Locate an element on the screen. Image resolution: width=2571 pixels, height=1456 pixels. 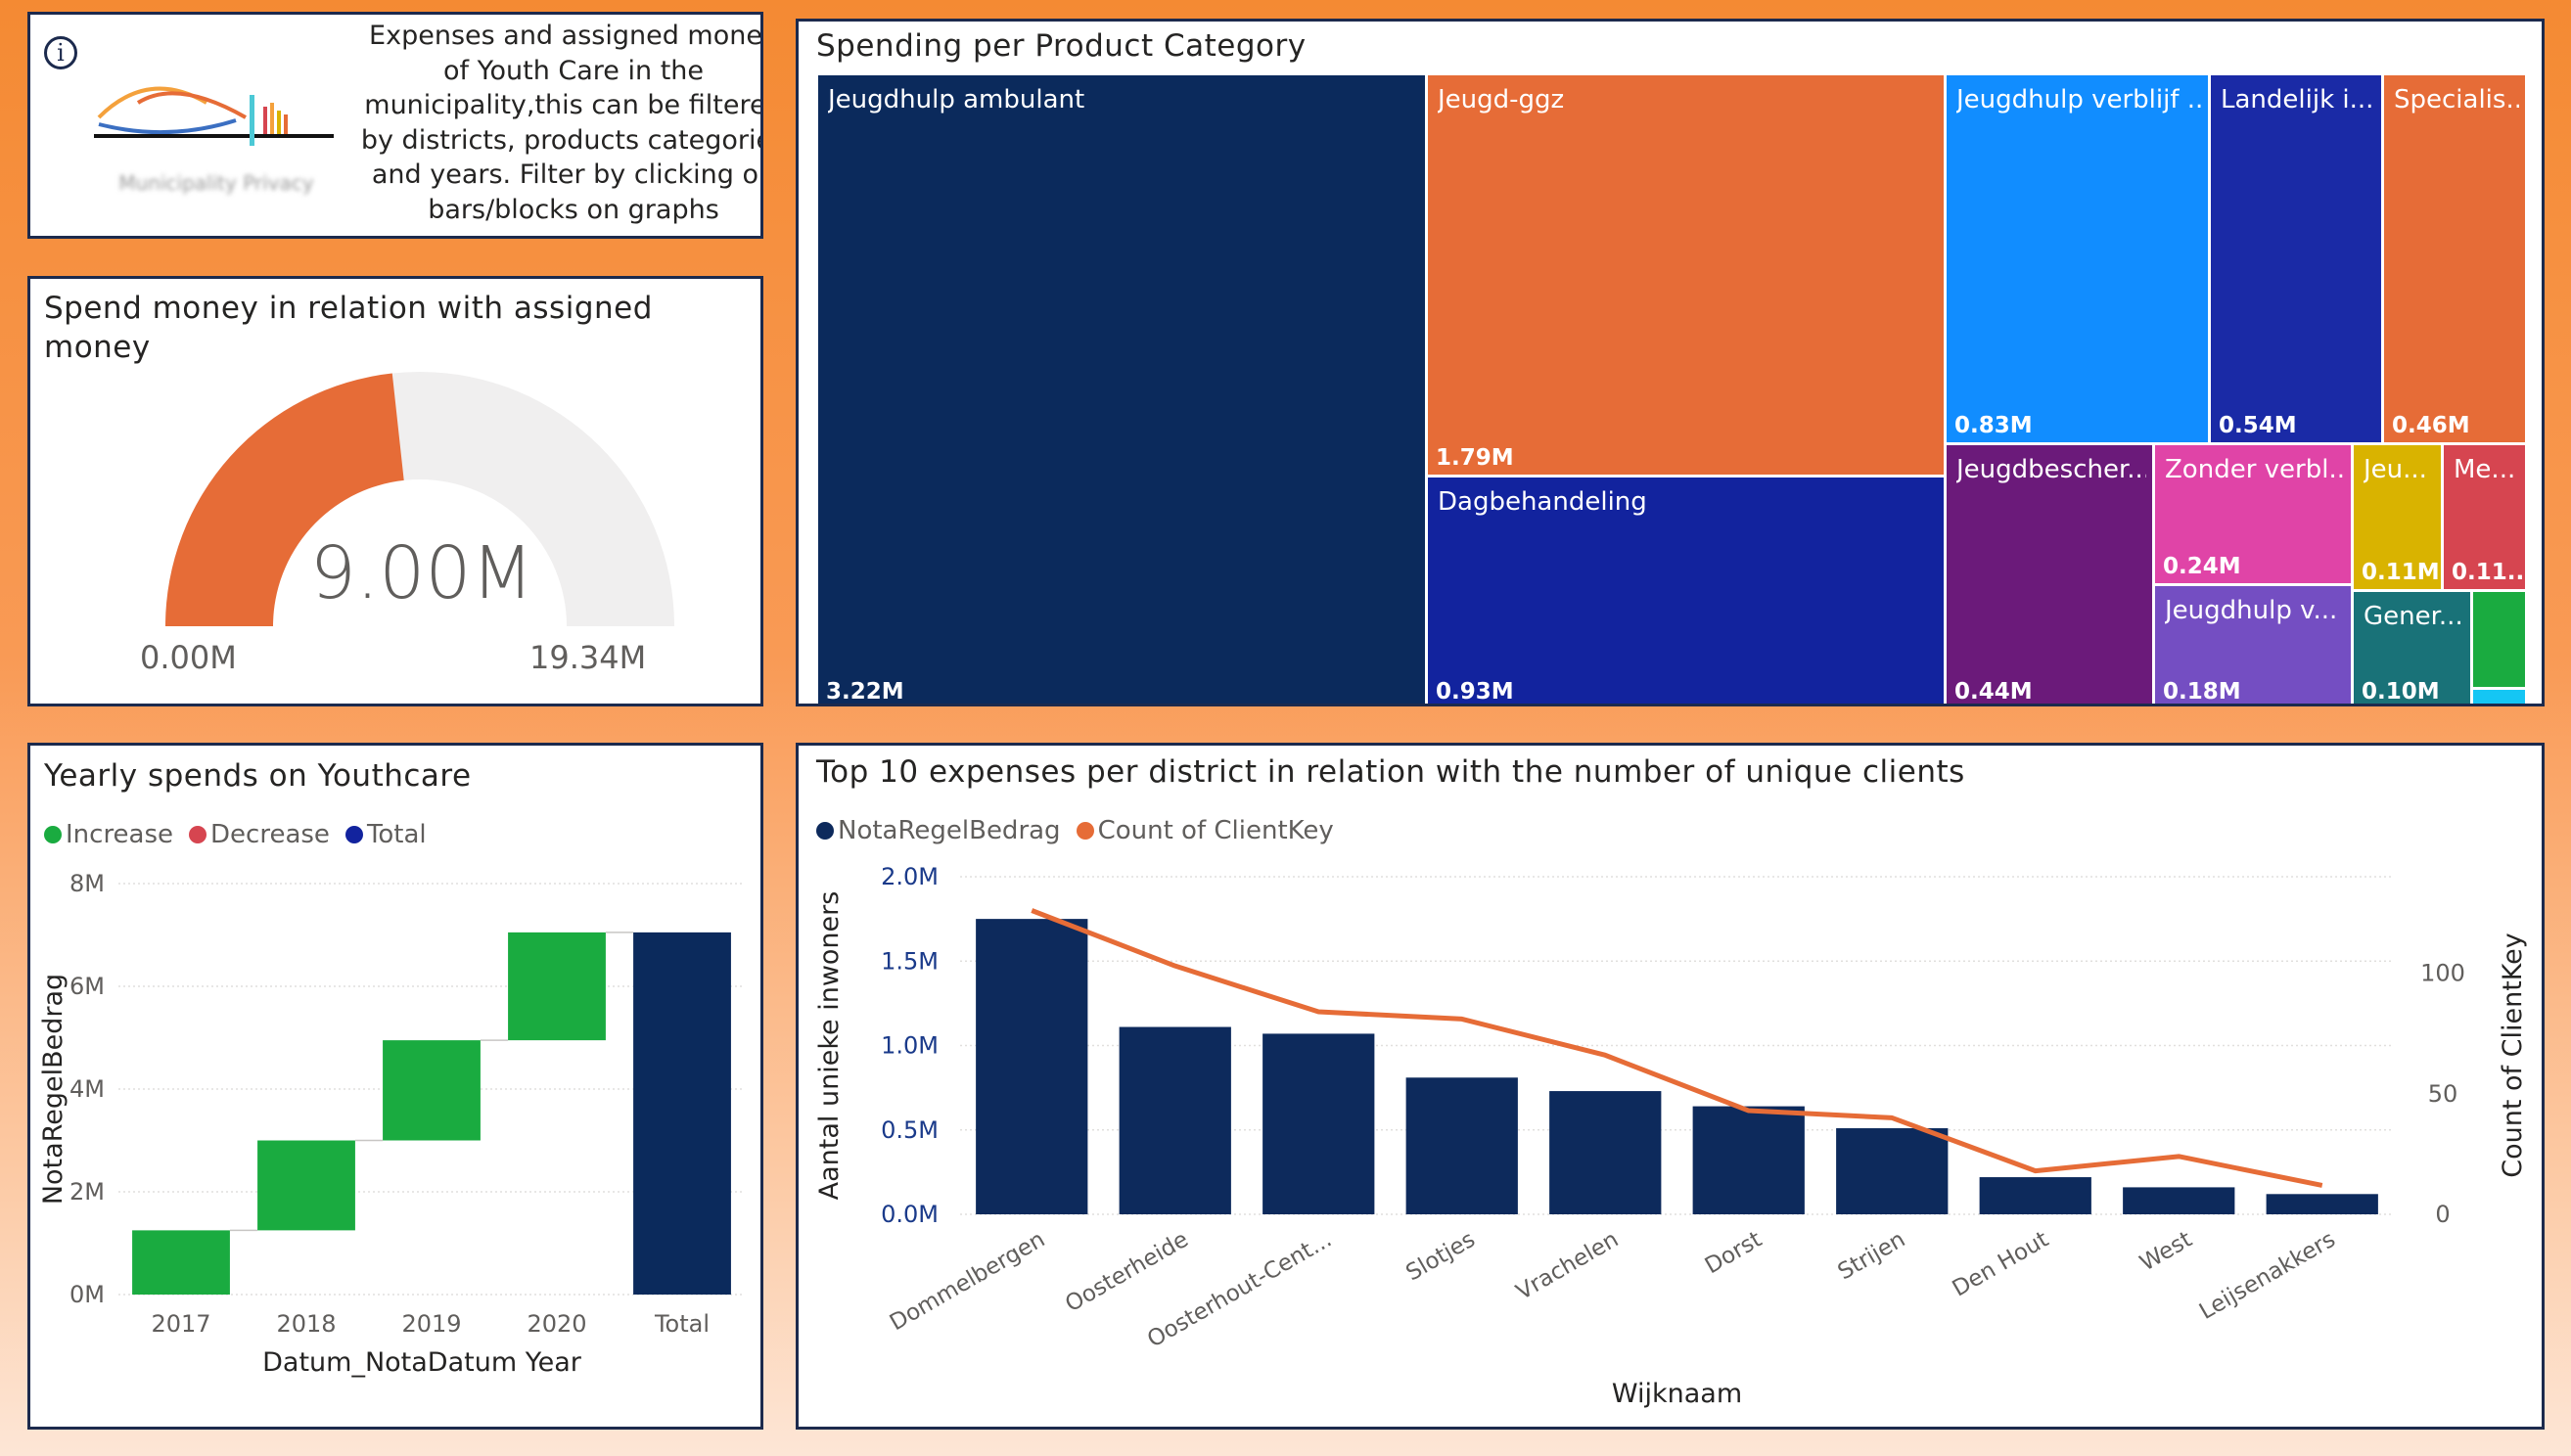
right-y-tick-label: 100 is located at coordinates (2442, 973).